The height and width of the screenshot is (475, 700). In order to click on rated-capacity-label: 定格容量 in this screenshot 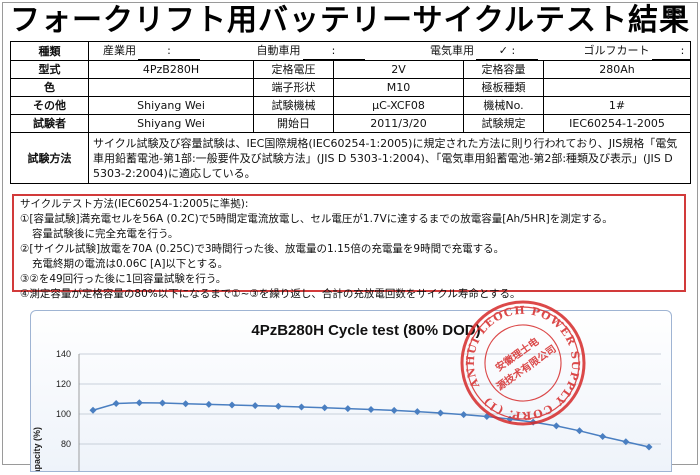, I will do `click(503, 69)`.